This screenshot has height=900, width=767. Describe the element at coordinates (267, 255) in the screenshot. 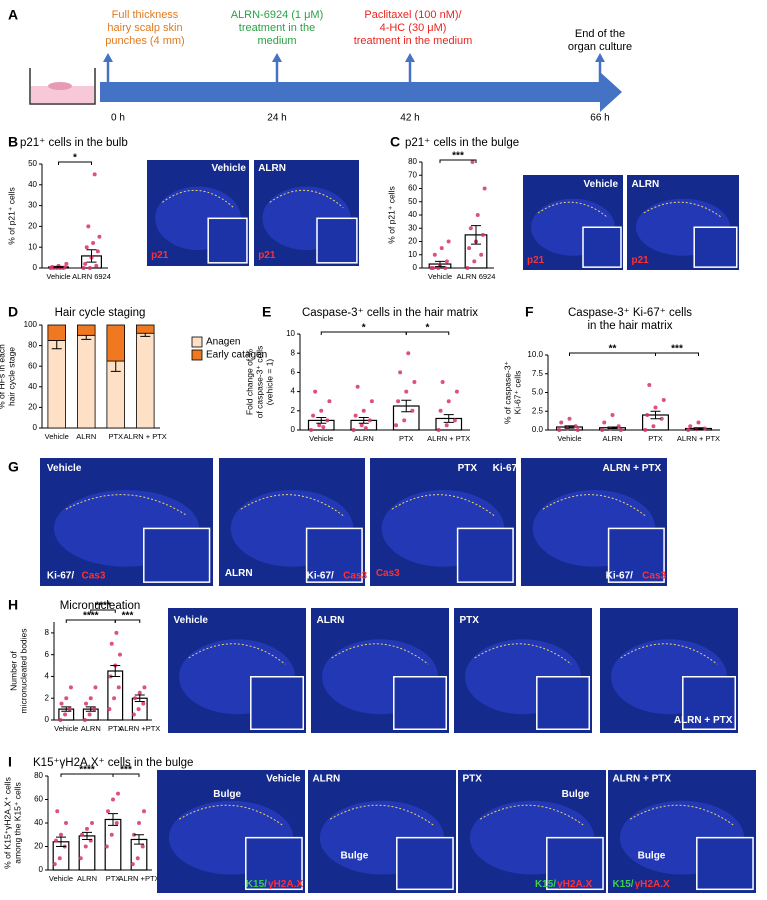

I see `image-label: p21` at that location.